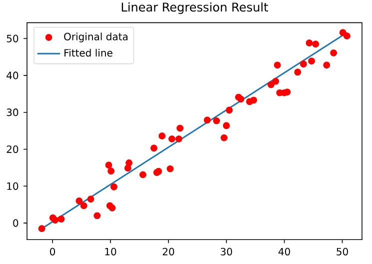 The height and width of the screenshot is (264, 372). What do you see at coordinates (110, 252) in the screenshot?
I see `x-tick-label: 10` at bounding box center [110, 252].